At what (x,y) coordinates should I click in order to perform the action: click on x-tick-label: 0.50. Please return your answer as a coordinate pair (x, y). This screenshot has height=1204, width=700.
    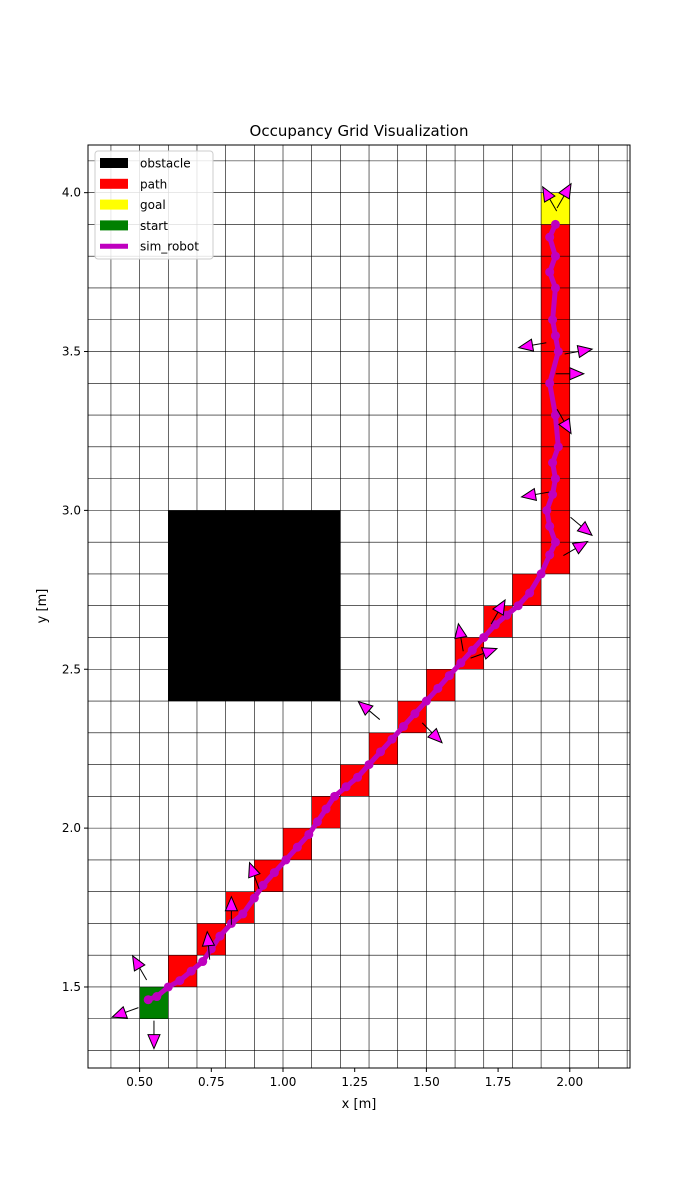
    Looking at the image, I should click on (139, 1082).